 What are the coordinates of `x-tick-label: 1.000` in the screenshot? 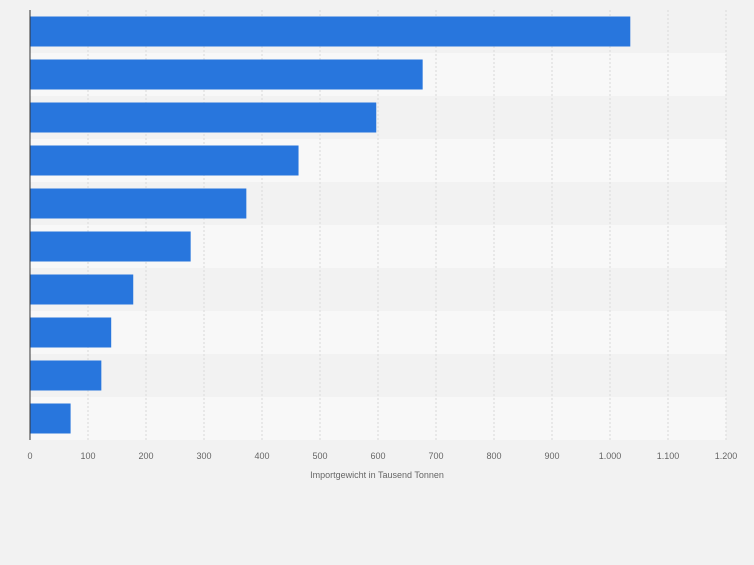 It's located at (610, 456).